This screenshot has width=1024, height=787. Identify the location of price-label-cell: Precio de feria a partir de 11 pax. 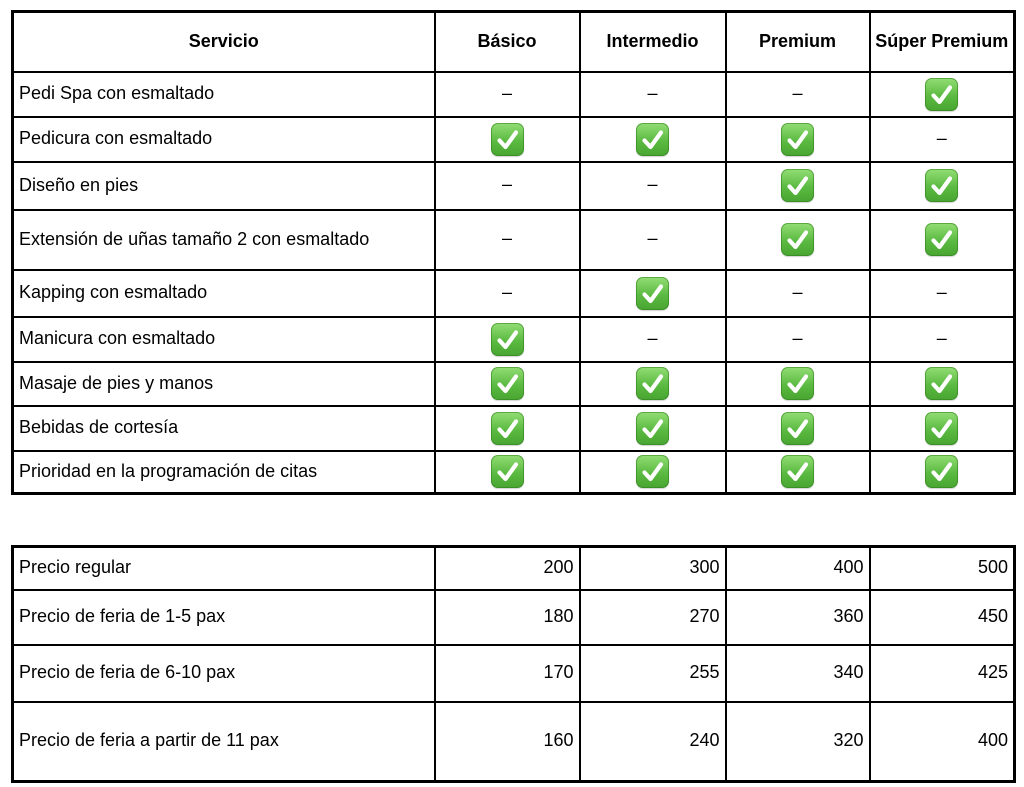
(223, 741).